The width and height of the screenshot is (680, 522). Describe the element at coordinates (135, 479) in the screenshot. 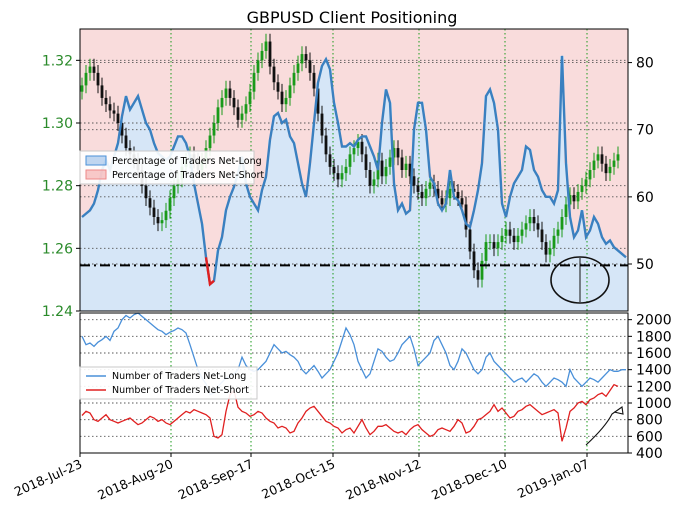

I see `date-tick-label-1: 2018-Aug-20` at that location.